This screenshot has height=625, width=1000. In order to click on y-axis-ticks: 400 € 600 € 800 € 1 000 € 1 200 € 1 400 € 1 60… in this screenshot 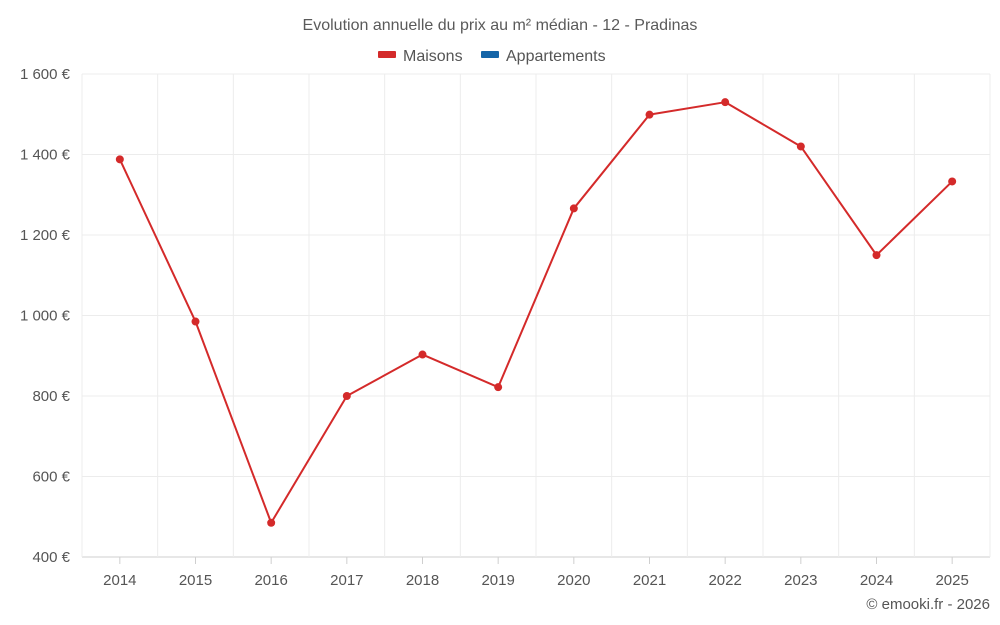, I will do `click(45, 316)`.